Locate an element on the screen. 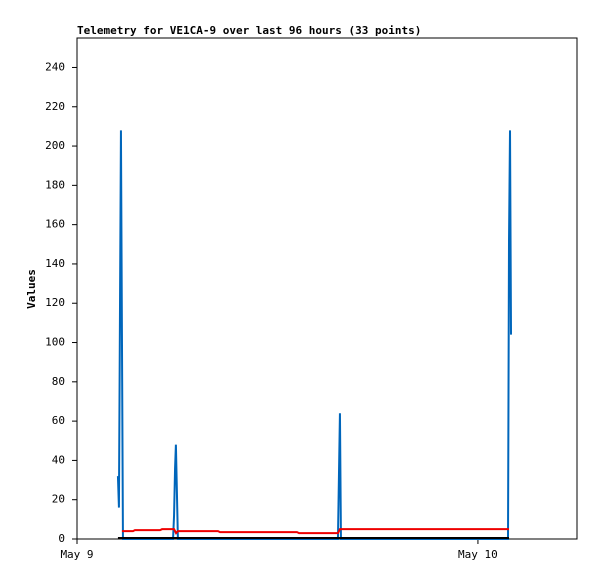 The width and height of the screenshot is (597, 583). y-tick-label: 220 is located at coordinates (55, 106).